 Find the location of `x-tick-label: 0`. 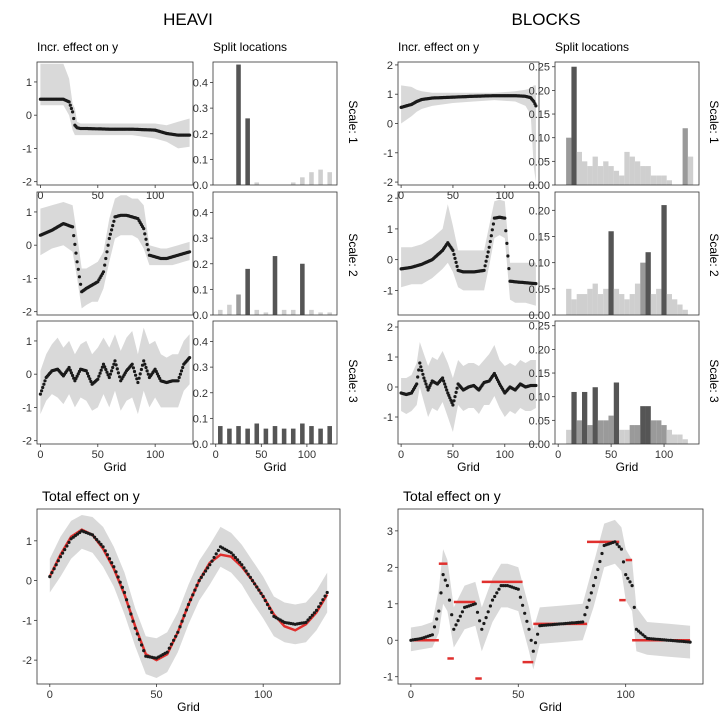

x-tick-label: 0 is located at coordinates (401, 196).